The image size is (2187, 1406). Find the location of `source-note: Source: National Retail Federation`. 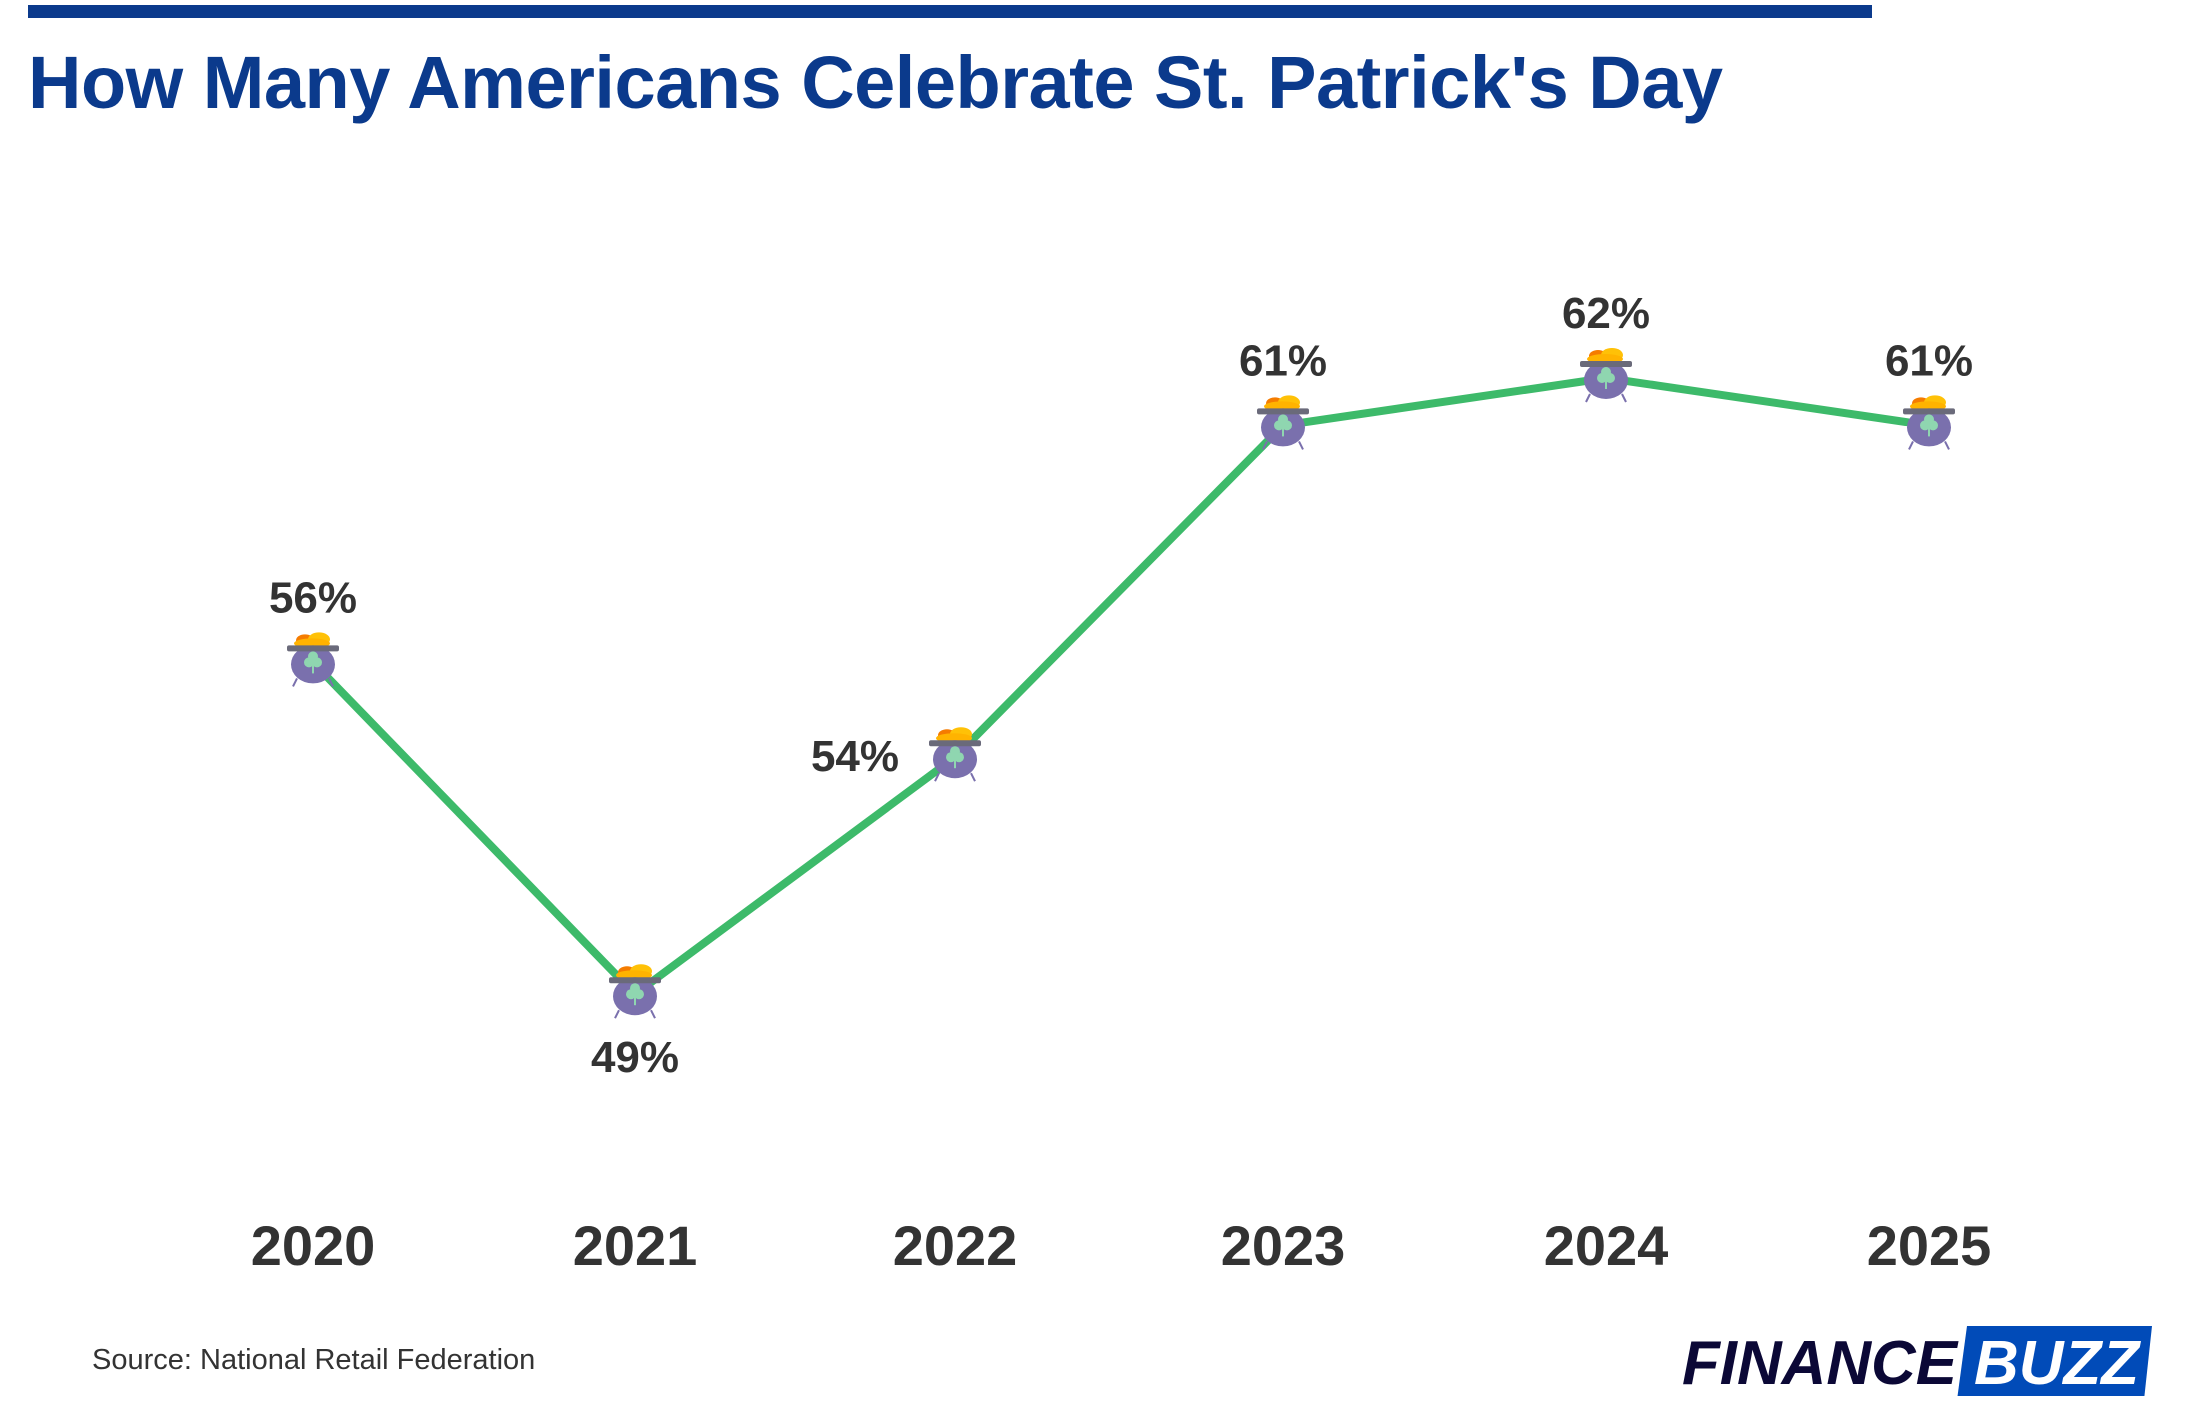

source-note: Source: National Retail Federation is located at coordinates (314, 1360).